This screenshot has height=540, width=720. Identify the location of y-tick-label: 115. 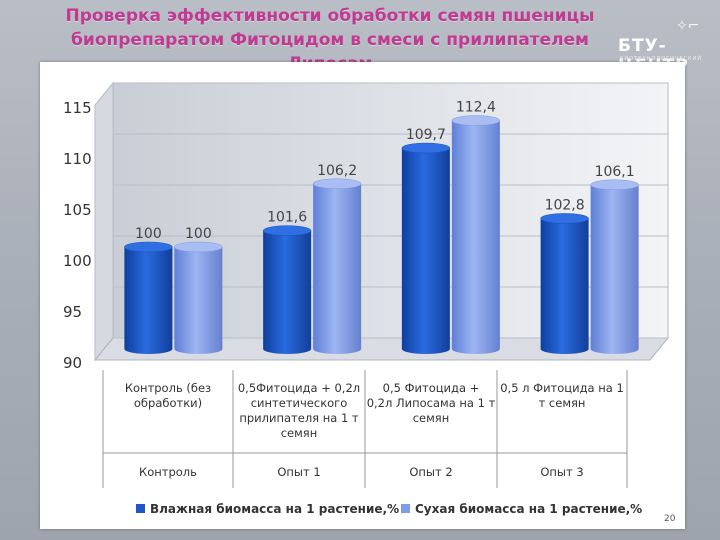
(77, 108).